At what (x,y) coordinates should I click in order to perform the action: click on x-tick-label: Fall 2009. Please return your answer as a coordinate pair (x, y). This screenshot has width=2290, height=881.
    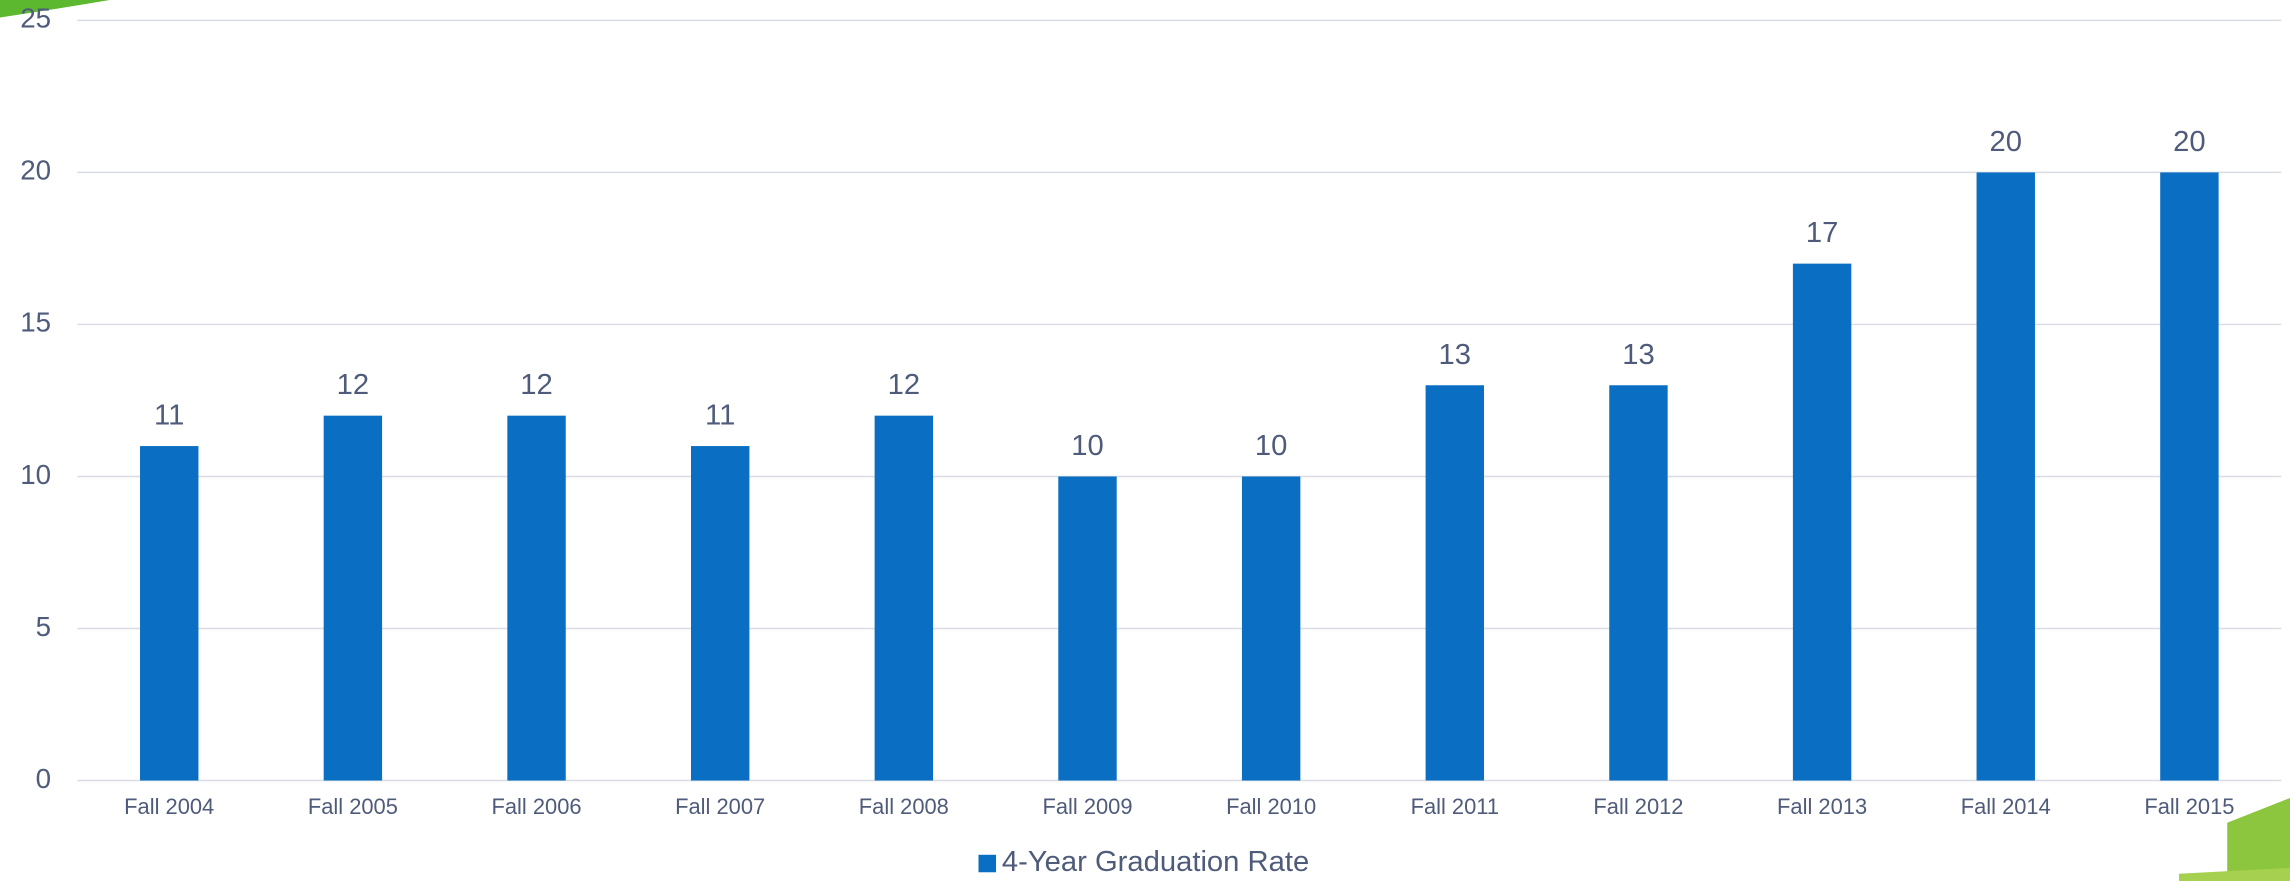
    Looking at the image, I should click on (1087, 806).